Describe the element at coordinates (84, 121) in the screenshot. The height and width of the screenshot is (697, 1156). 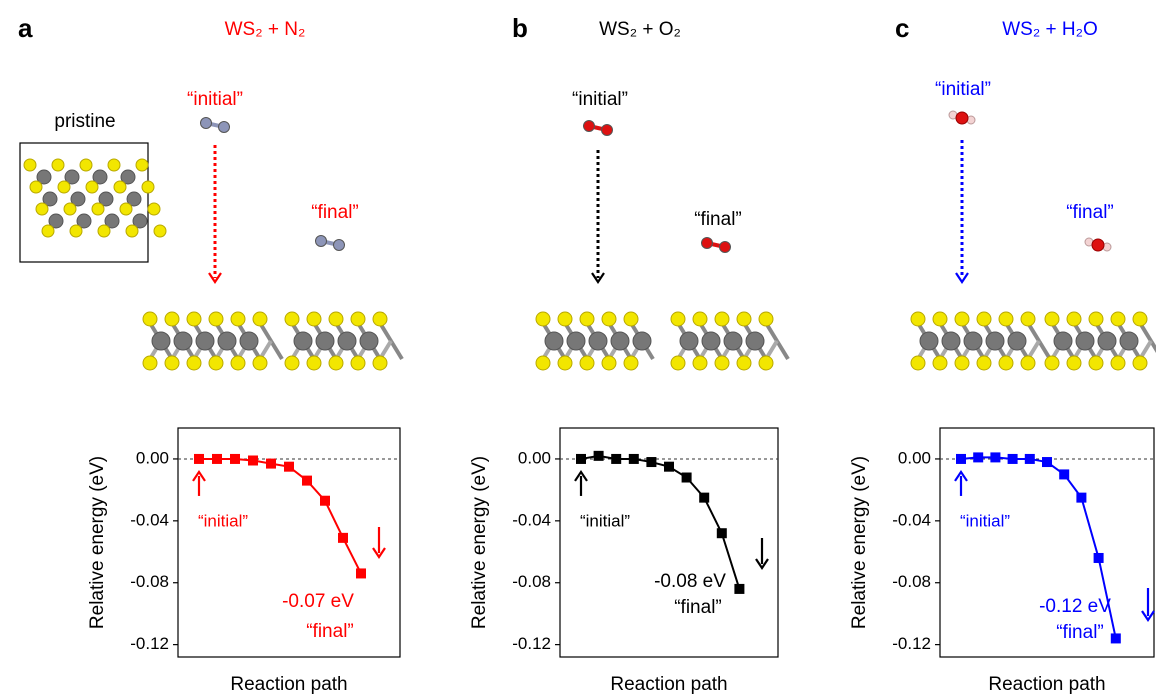
I see `pristine-label: pristine` at that location.